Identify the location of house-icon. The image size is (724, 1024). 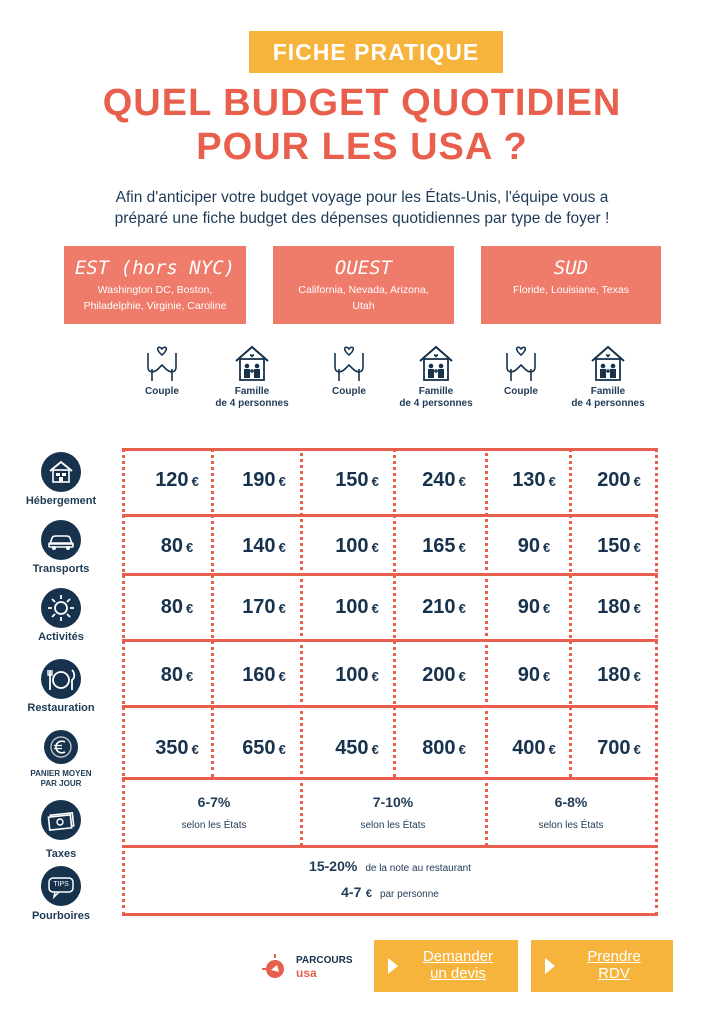
(61, 472).